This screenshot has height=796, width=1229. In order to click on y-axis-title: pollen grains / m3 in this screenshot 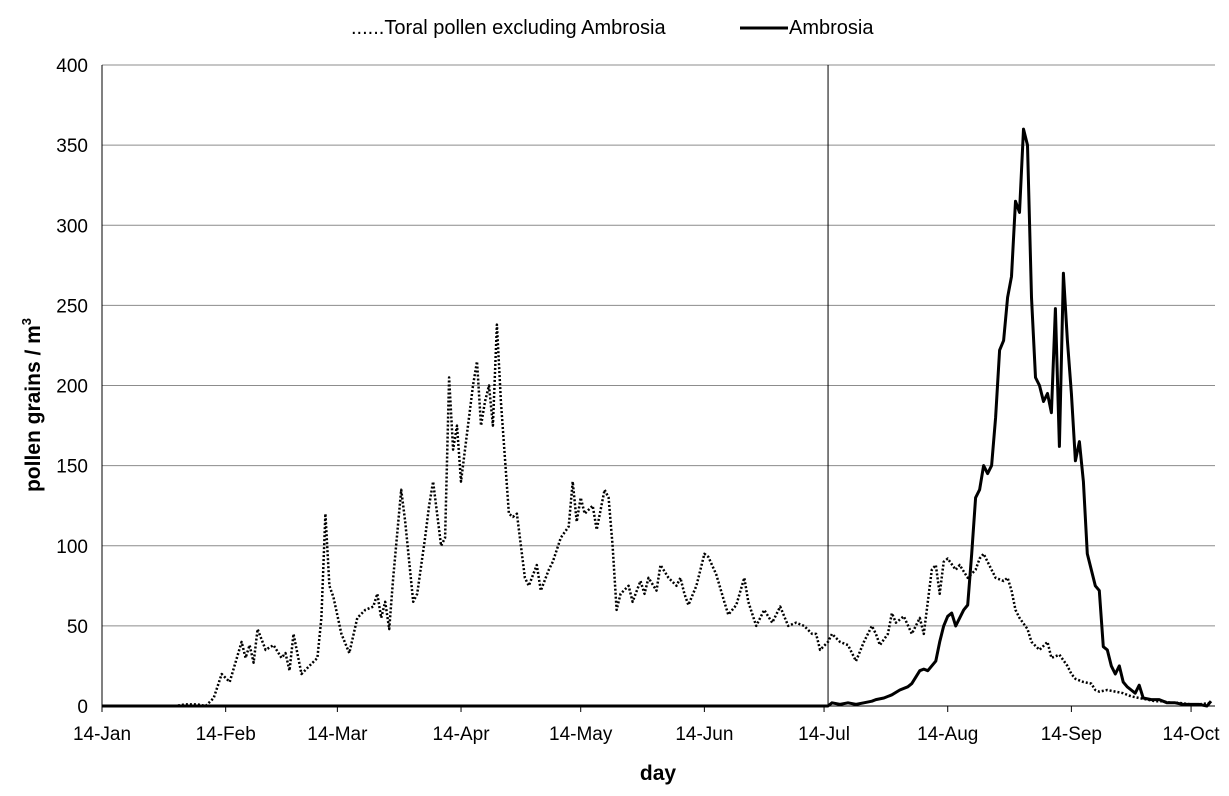, I will do `click(32, 405)`.